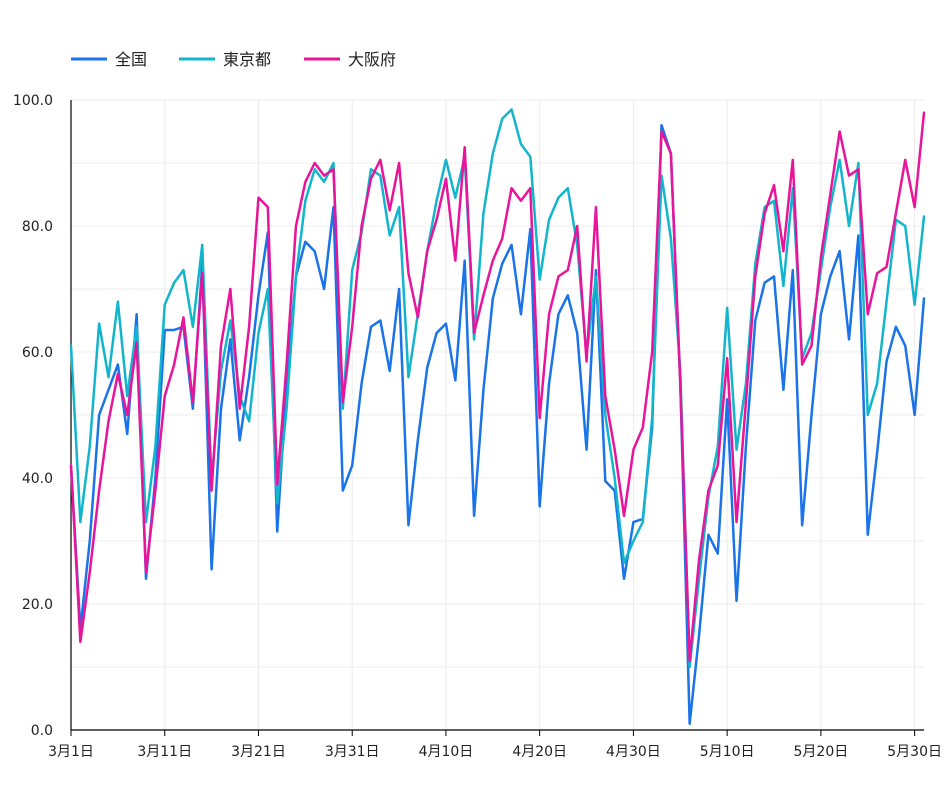 The height and width of the screenshot is (797, 952). Describe the element at coordinates (539, 752) in the screenshot. I see `x-tick-label: 4月20日` at that location.